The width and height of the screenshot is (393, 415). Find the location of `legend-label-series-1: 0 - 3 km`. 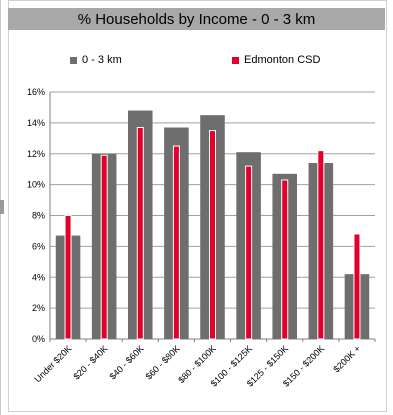

legend-label-series-1: 0 - 3 km is located at coordinates (102, 60).